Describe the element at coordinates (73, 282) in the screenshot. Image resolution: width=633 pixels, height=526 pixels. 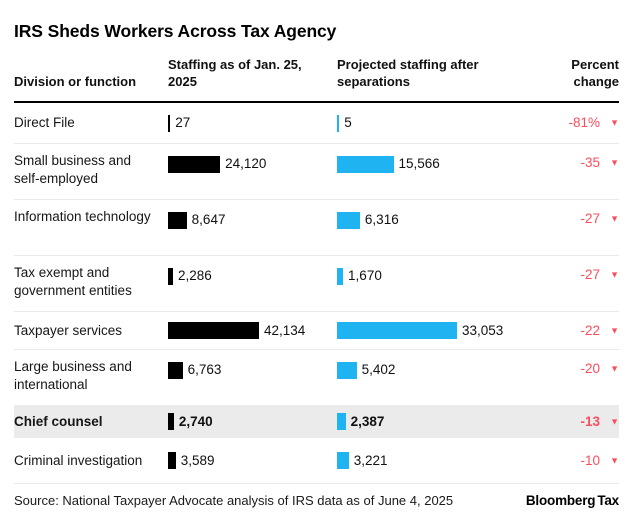
I see `division-label: Tax exempt and government entities` at that location.